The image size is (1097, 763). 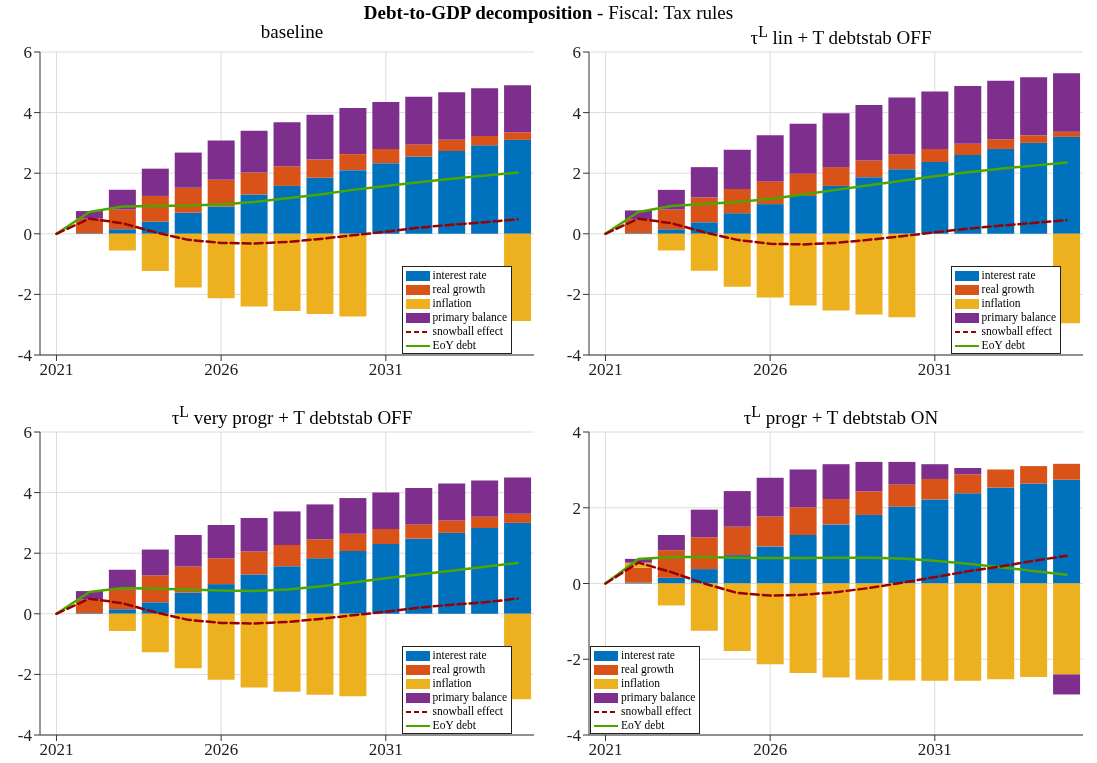 What do you see at coordinates (770, 370) in the screenshot?
I see `x-tick-label: 2026` at bounding box center [770, 370].